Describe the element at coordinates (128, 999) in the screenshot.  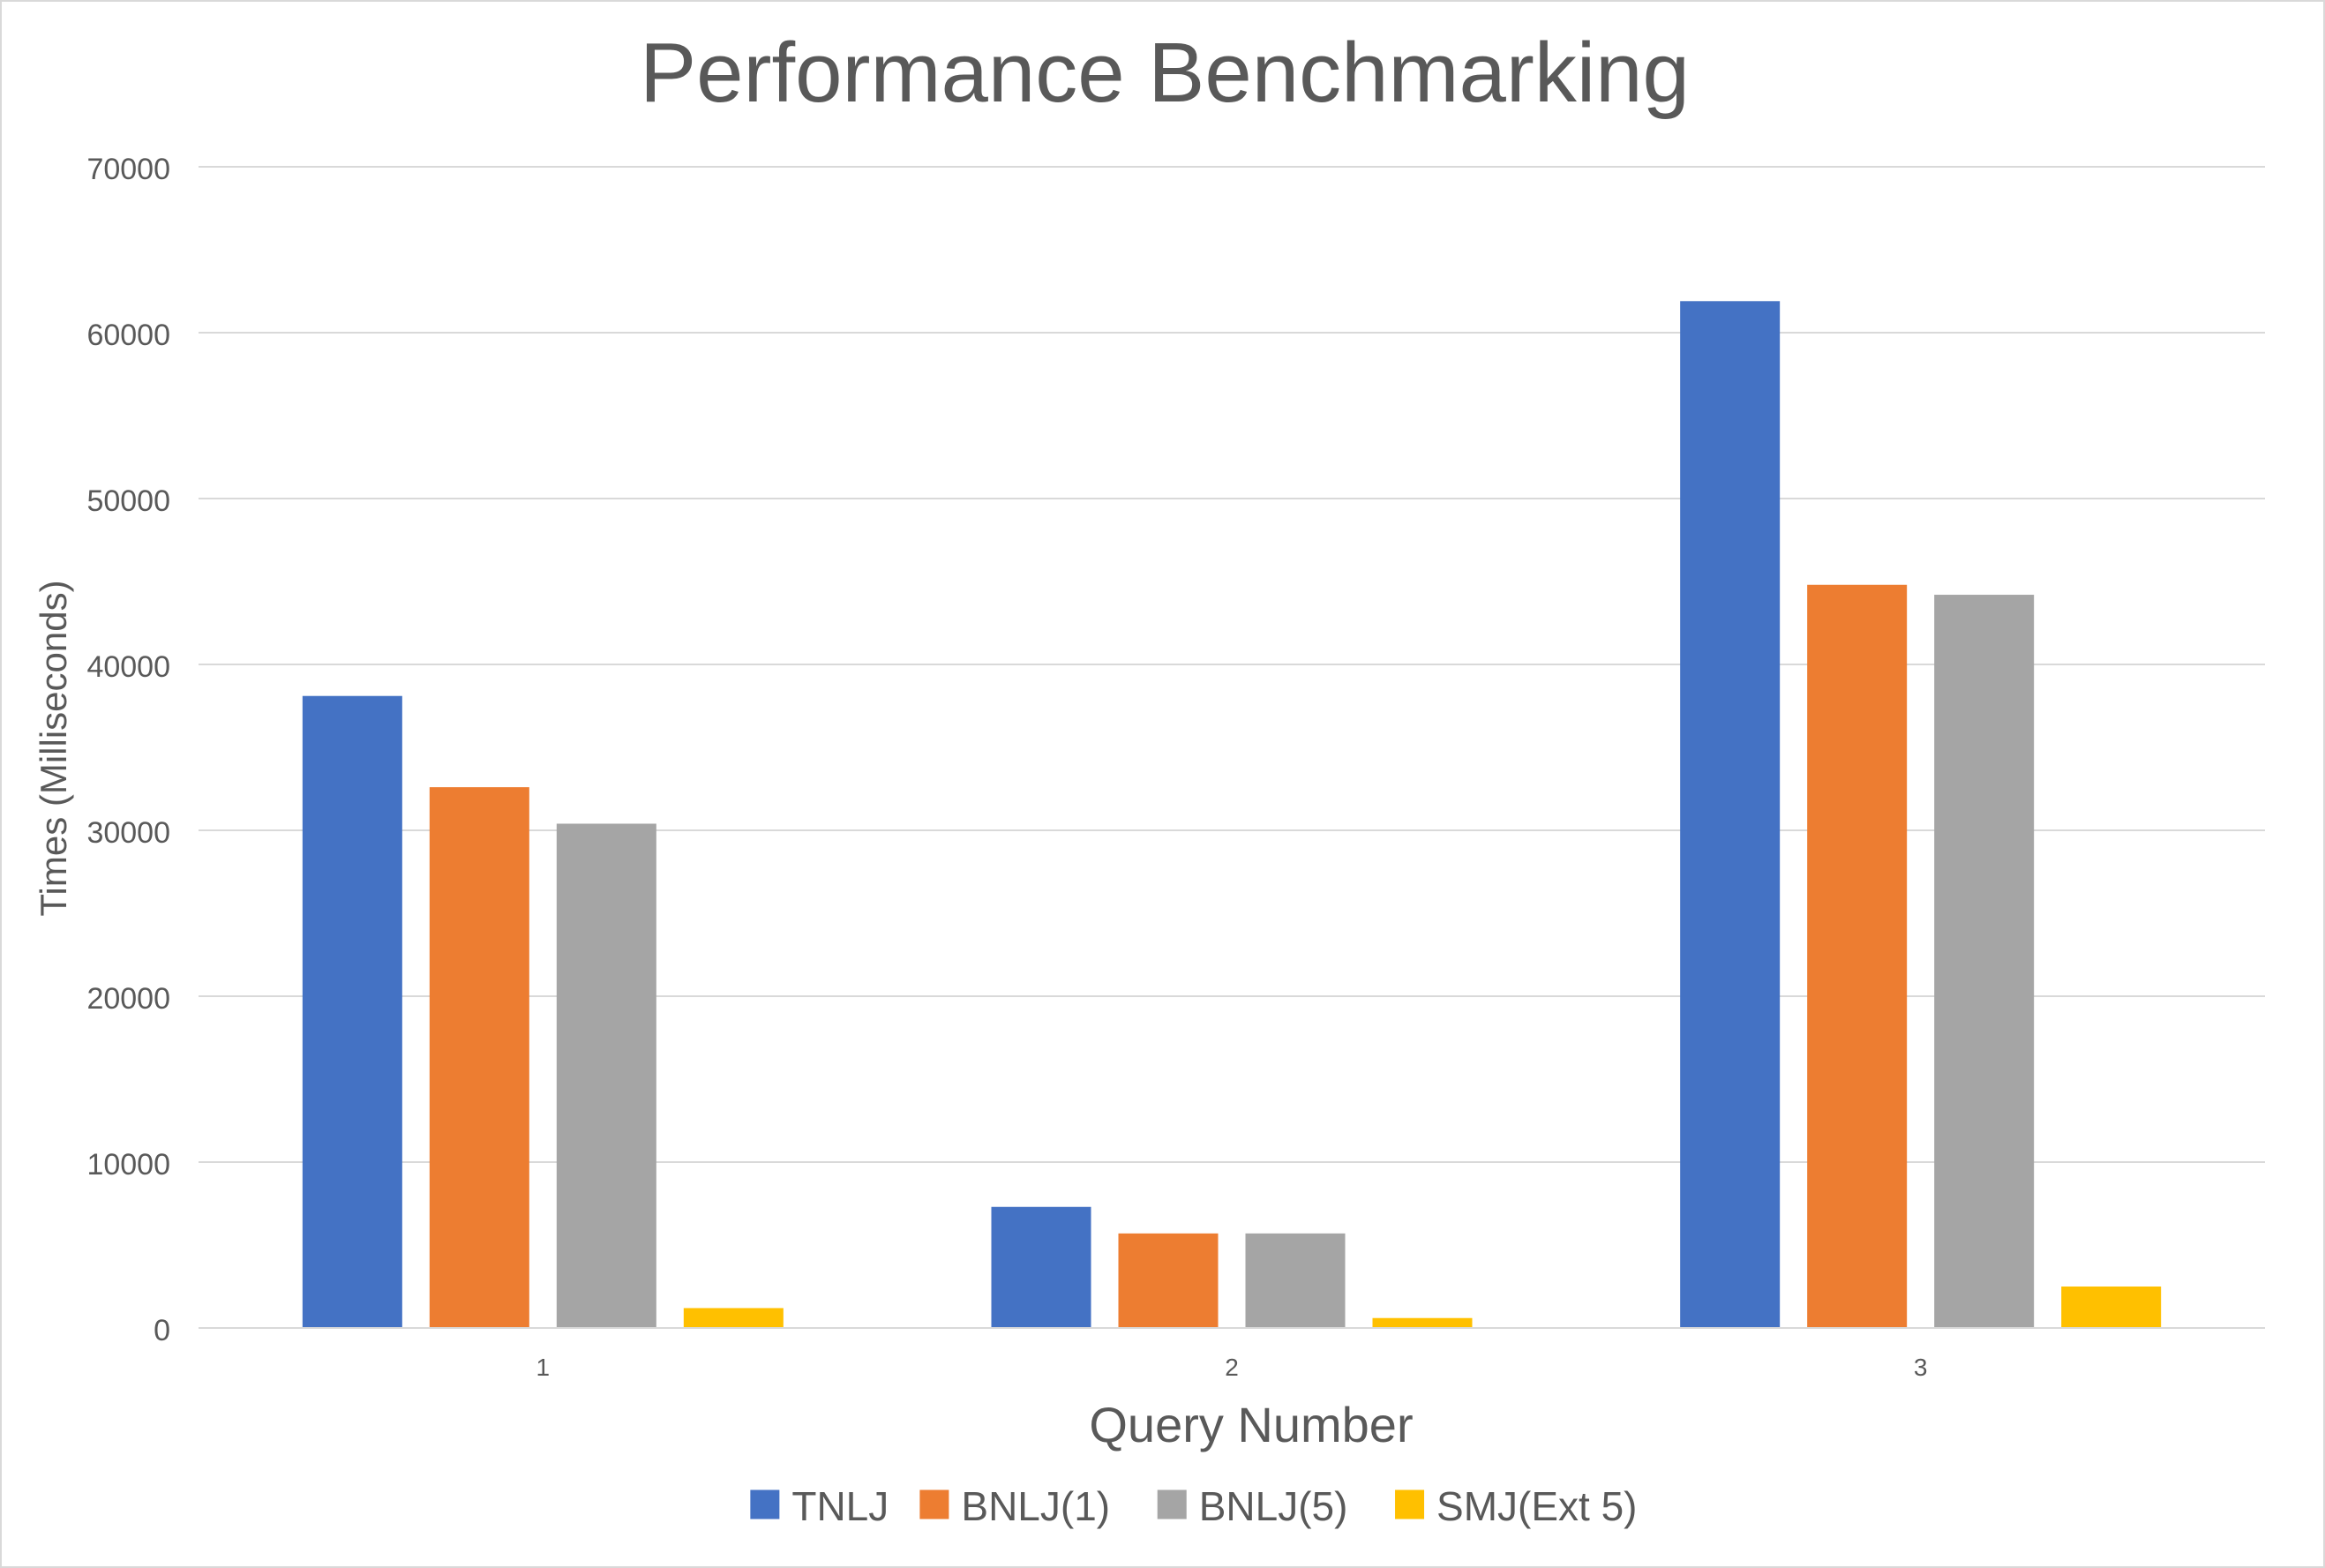
I see `y-tick-label: 20000` at that location.